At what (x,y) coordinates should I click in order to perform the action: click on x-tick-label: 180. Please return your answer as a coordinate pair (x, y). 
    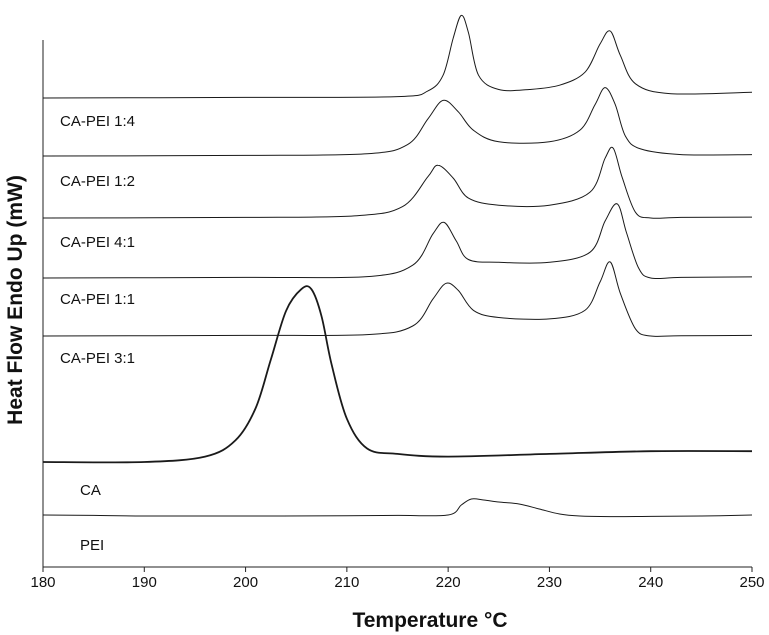
    Looking at the image, I should click on (42, 582).